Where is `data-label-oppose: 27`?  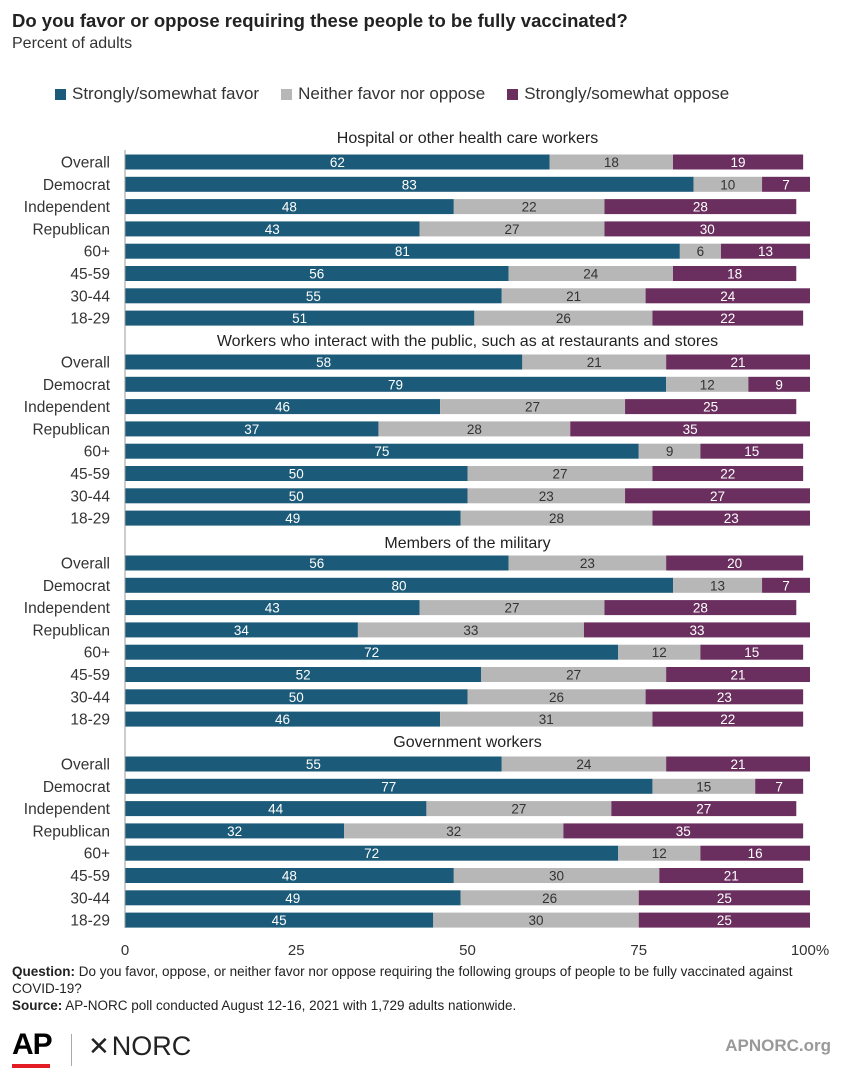
data-label-oppose: 27 is located at coordinates (703, 809).